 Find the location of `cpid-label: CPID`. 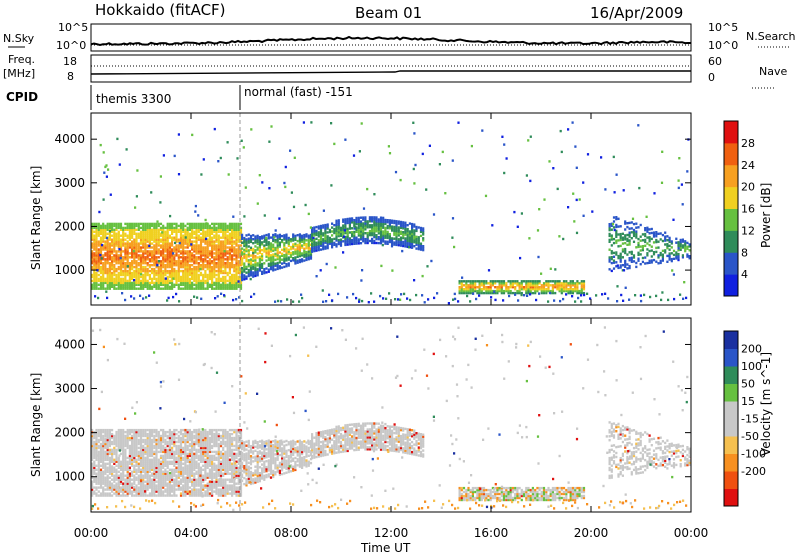

cpid-label: CPID is located at coordinates (22, 97).